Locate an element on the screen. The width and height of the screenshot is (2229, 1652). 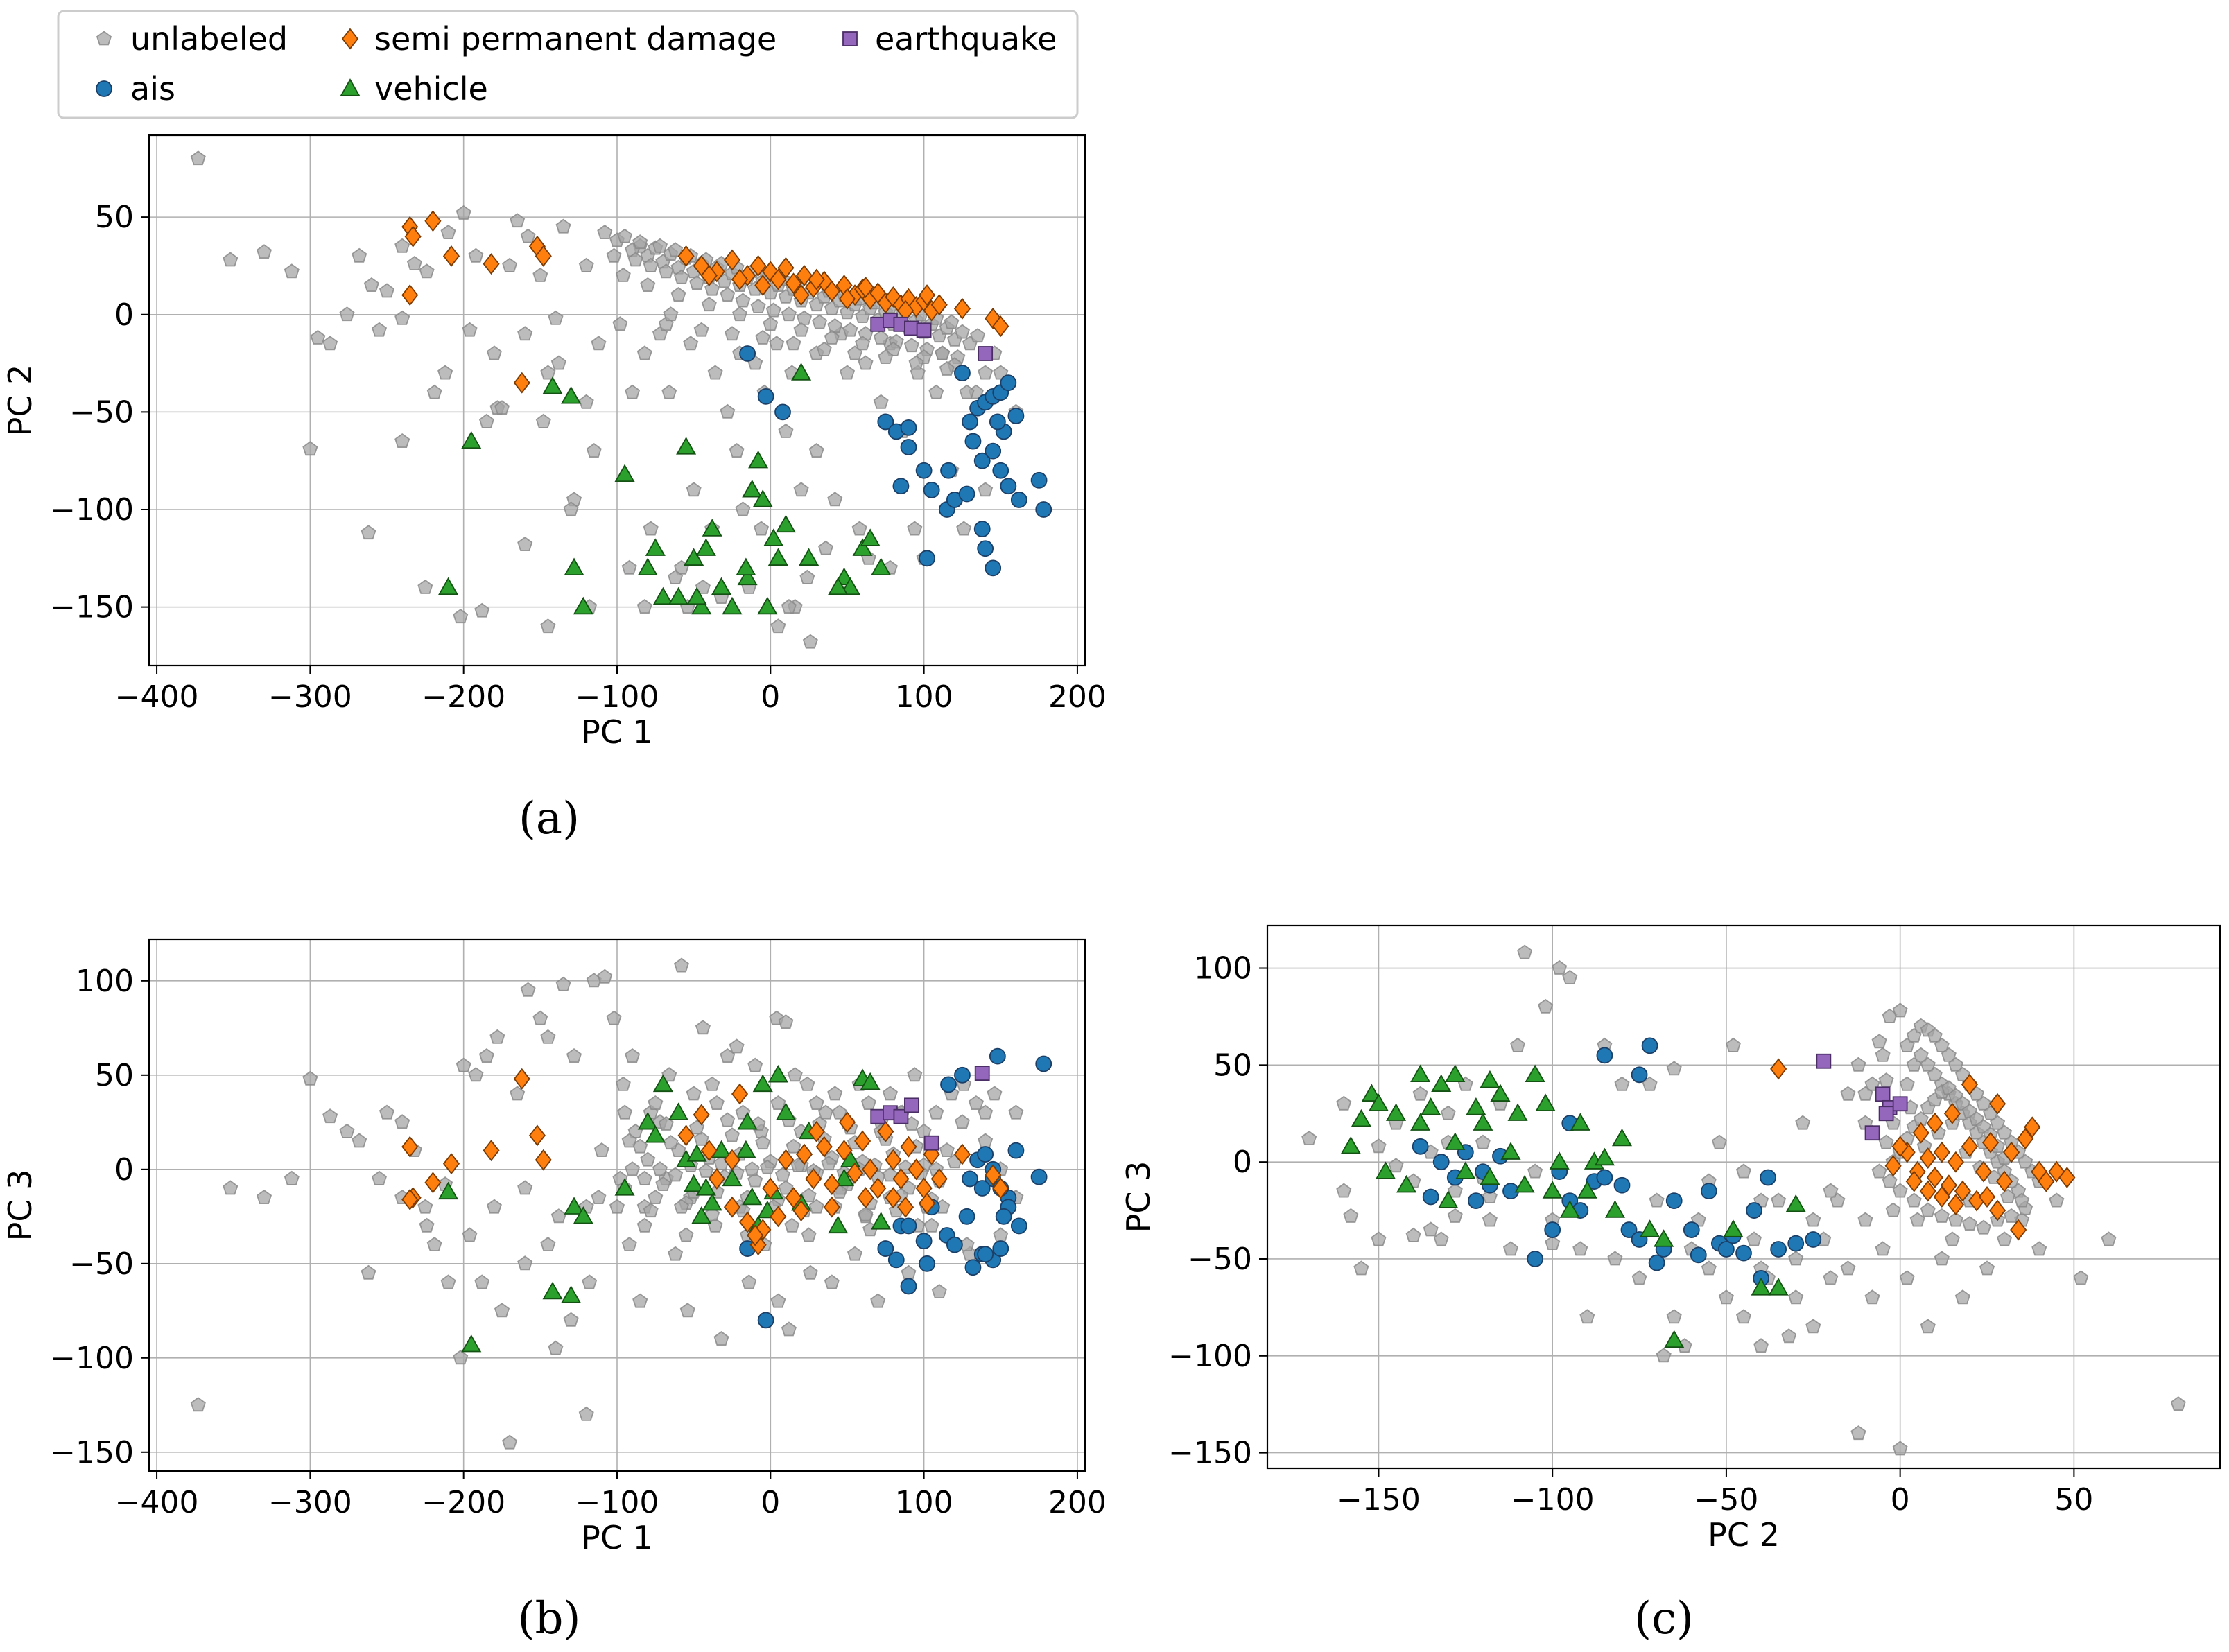
legend-symbol-vehicle is located at coordinates (350, 87).